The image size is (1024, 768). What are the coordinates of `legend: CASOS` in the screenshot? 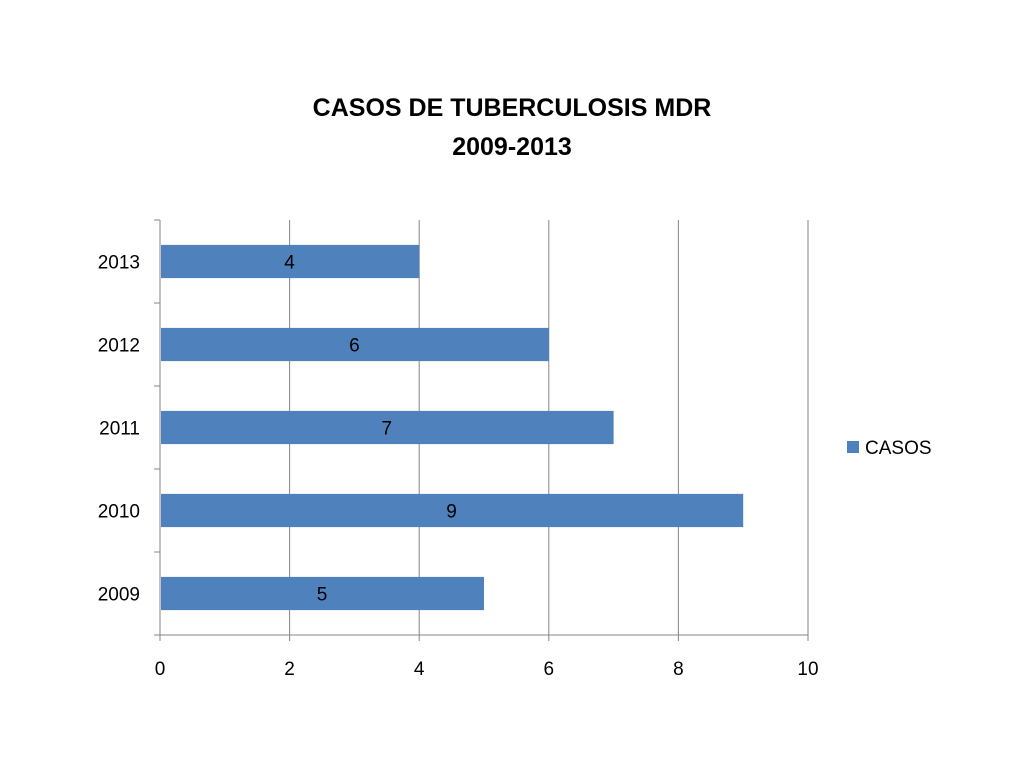 It's located at (889, 448).